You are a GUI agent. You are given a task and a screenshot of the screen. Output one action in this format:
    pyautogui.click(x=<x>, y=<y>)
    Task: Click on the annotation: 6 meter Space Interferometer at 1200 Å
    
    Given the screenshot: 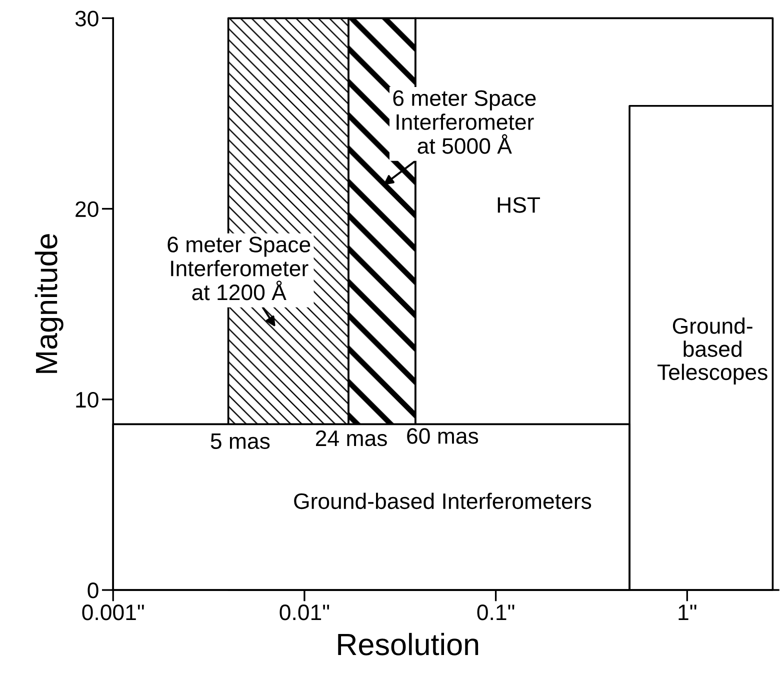 What is the action you would take?
    pyautogui.click(x=239, y=268)
    